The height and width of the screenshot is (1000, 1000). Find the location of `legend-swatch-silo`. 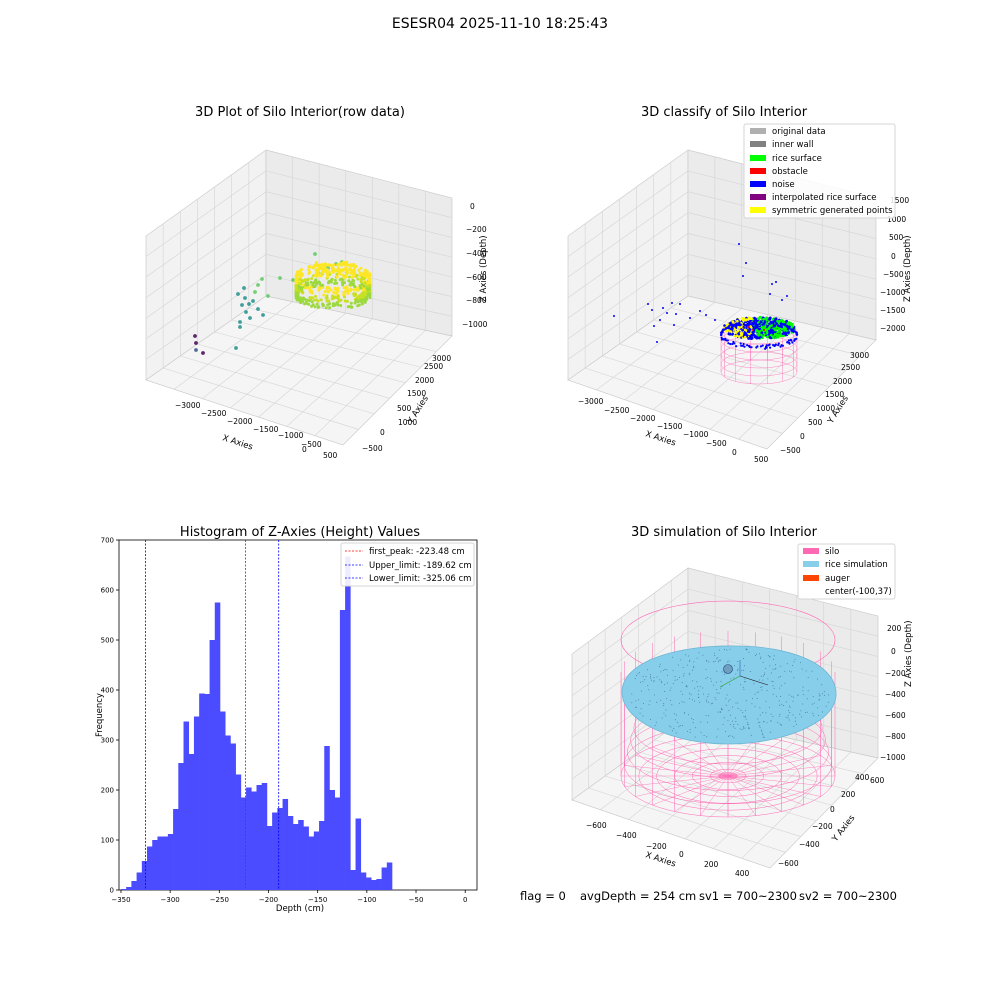

legend-swatch-silo is located at coordinates (811, 551).